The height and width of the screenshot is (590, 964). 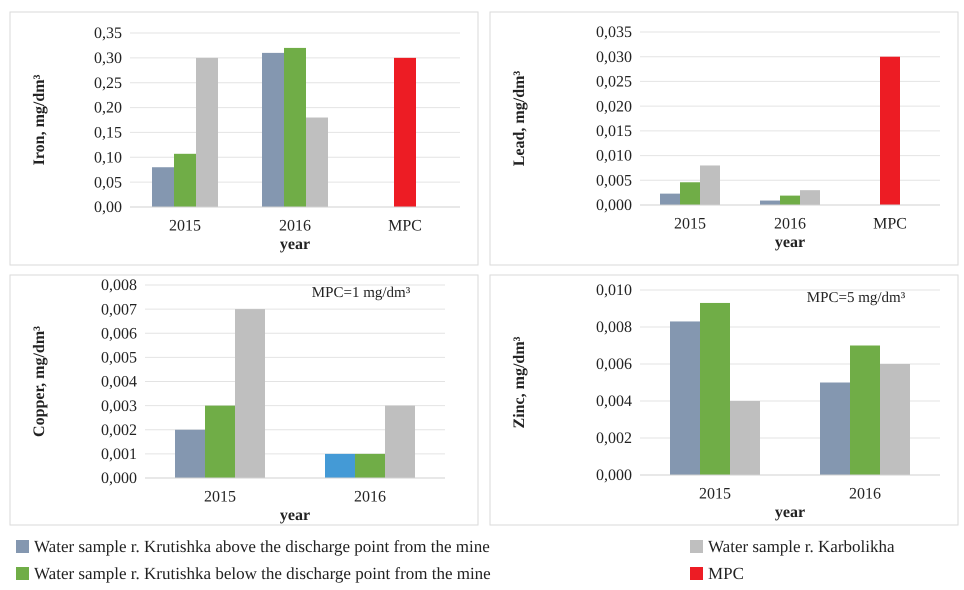 What do you see at coordinates (39, 381) in the screenshot?
I see `y-axis-title: Copper, mg/dm³` at bounding box center [39, 381].